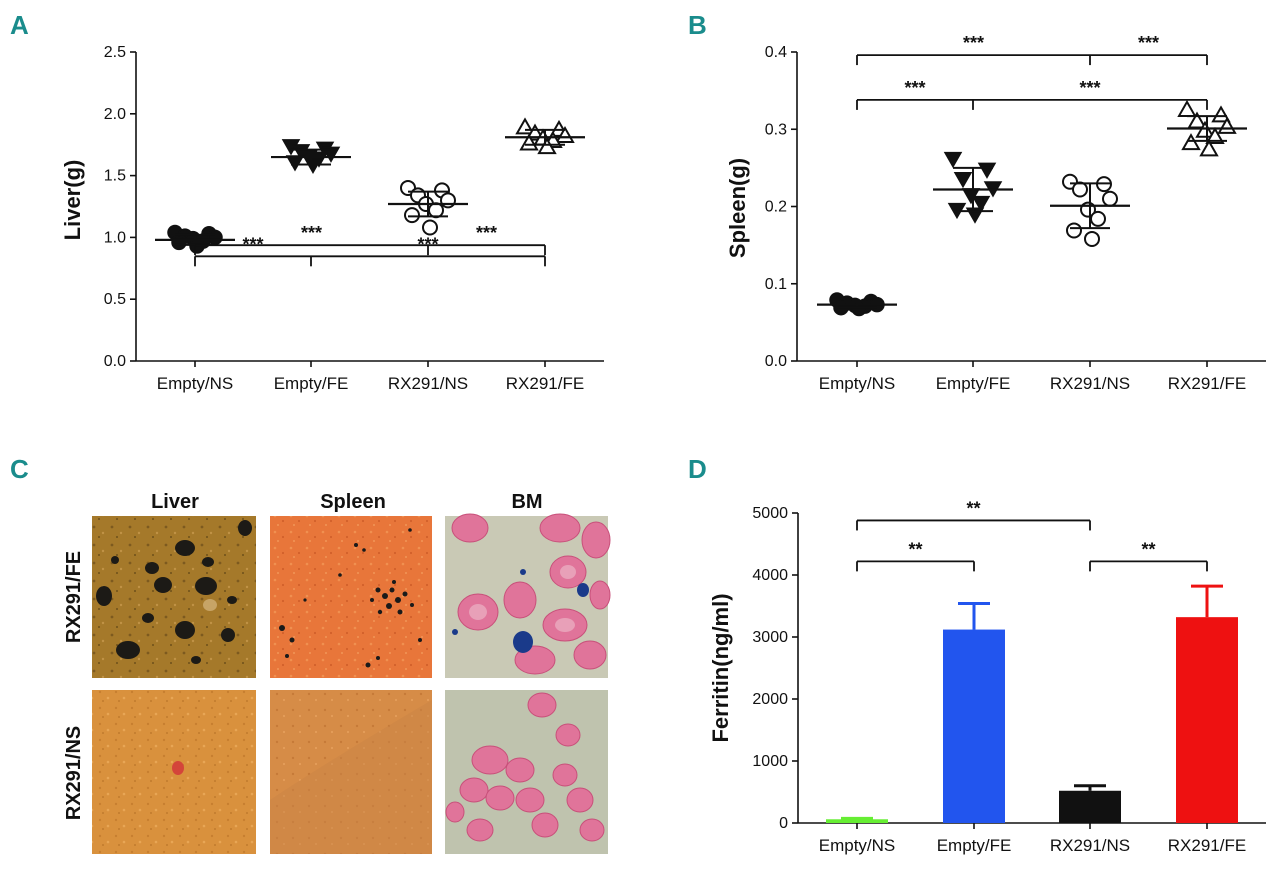 This screenshot has height=869, width=1280. I want to click on x-category-labels-b: Empty/NS Empty/FE RX291/NS RX291/FE, so click(1032, 383).